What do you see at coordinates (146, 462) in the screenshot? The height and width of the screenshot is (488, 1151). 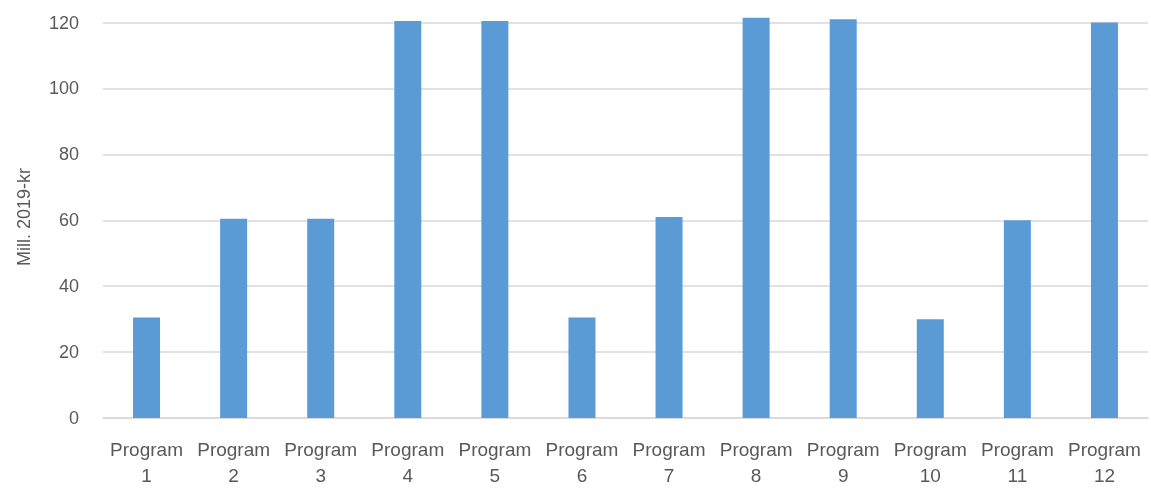 I see `x-tick-label: Program 1` at bounding box center [146, 462].